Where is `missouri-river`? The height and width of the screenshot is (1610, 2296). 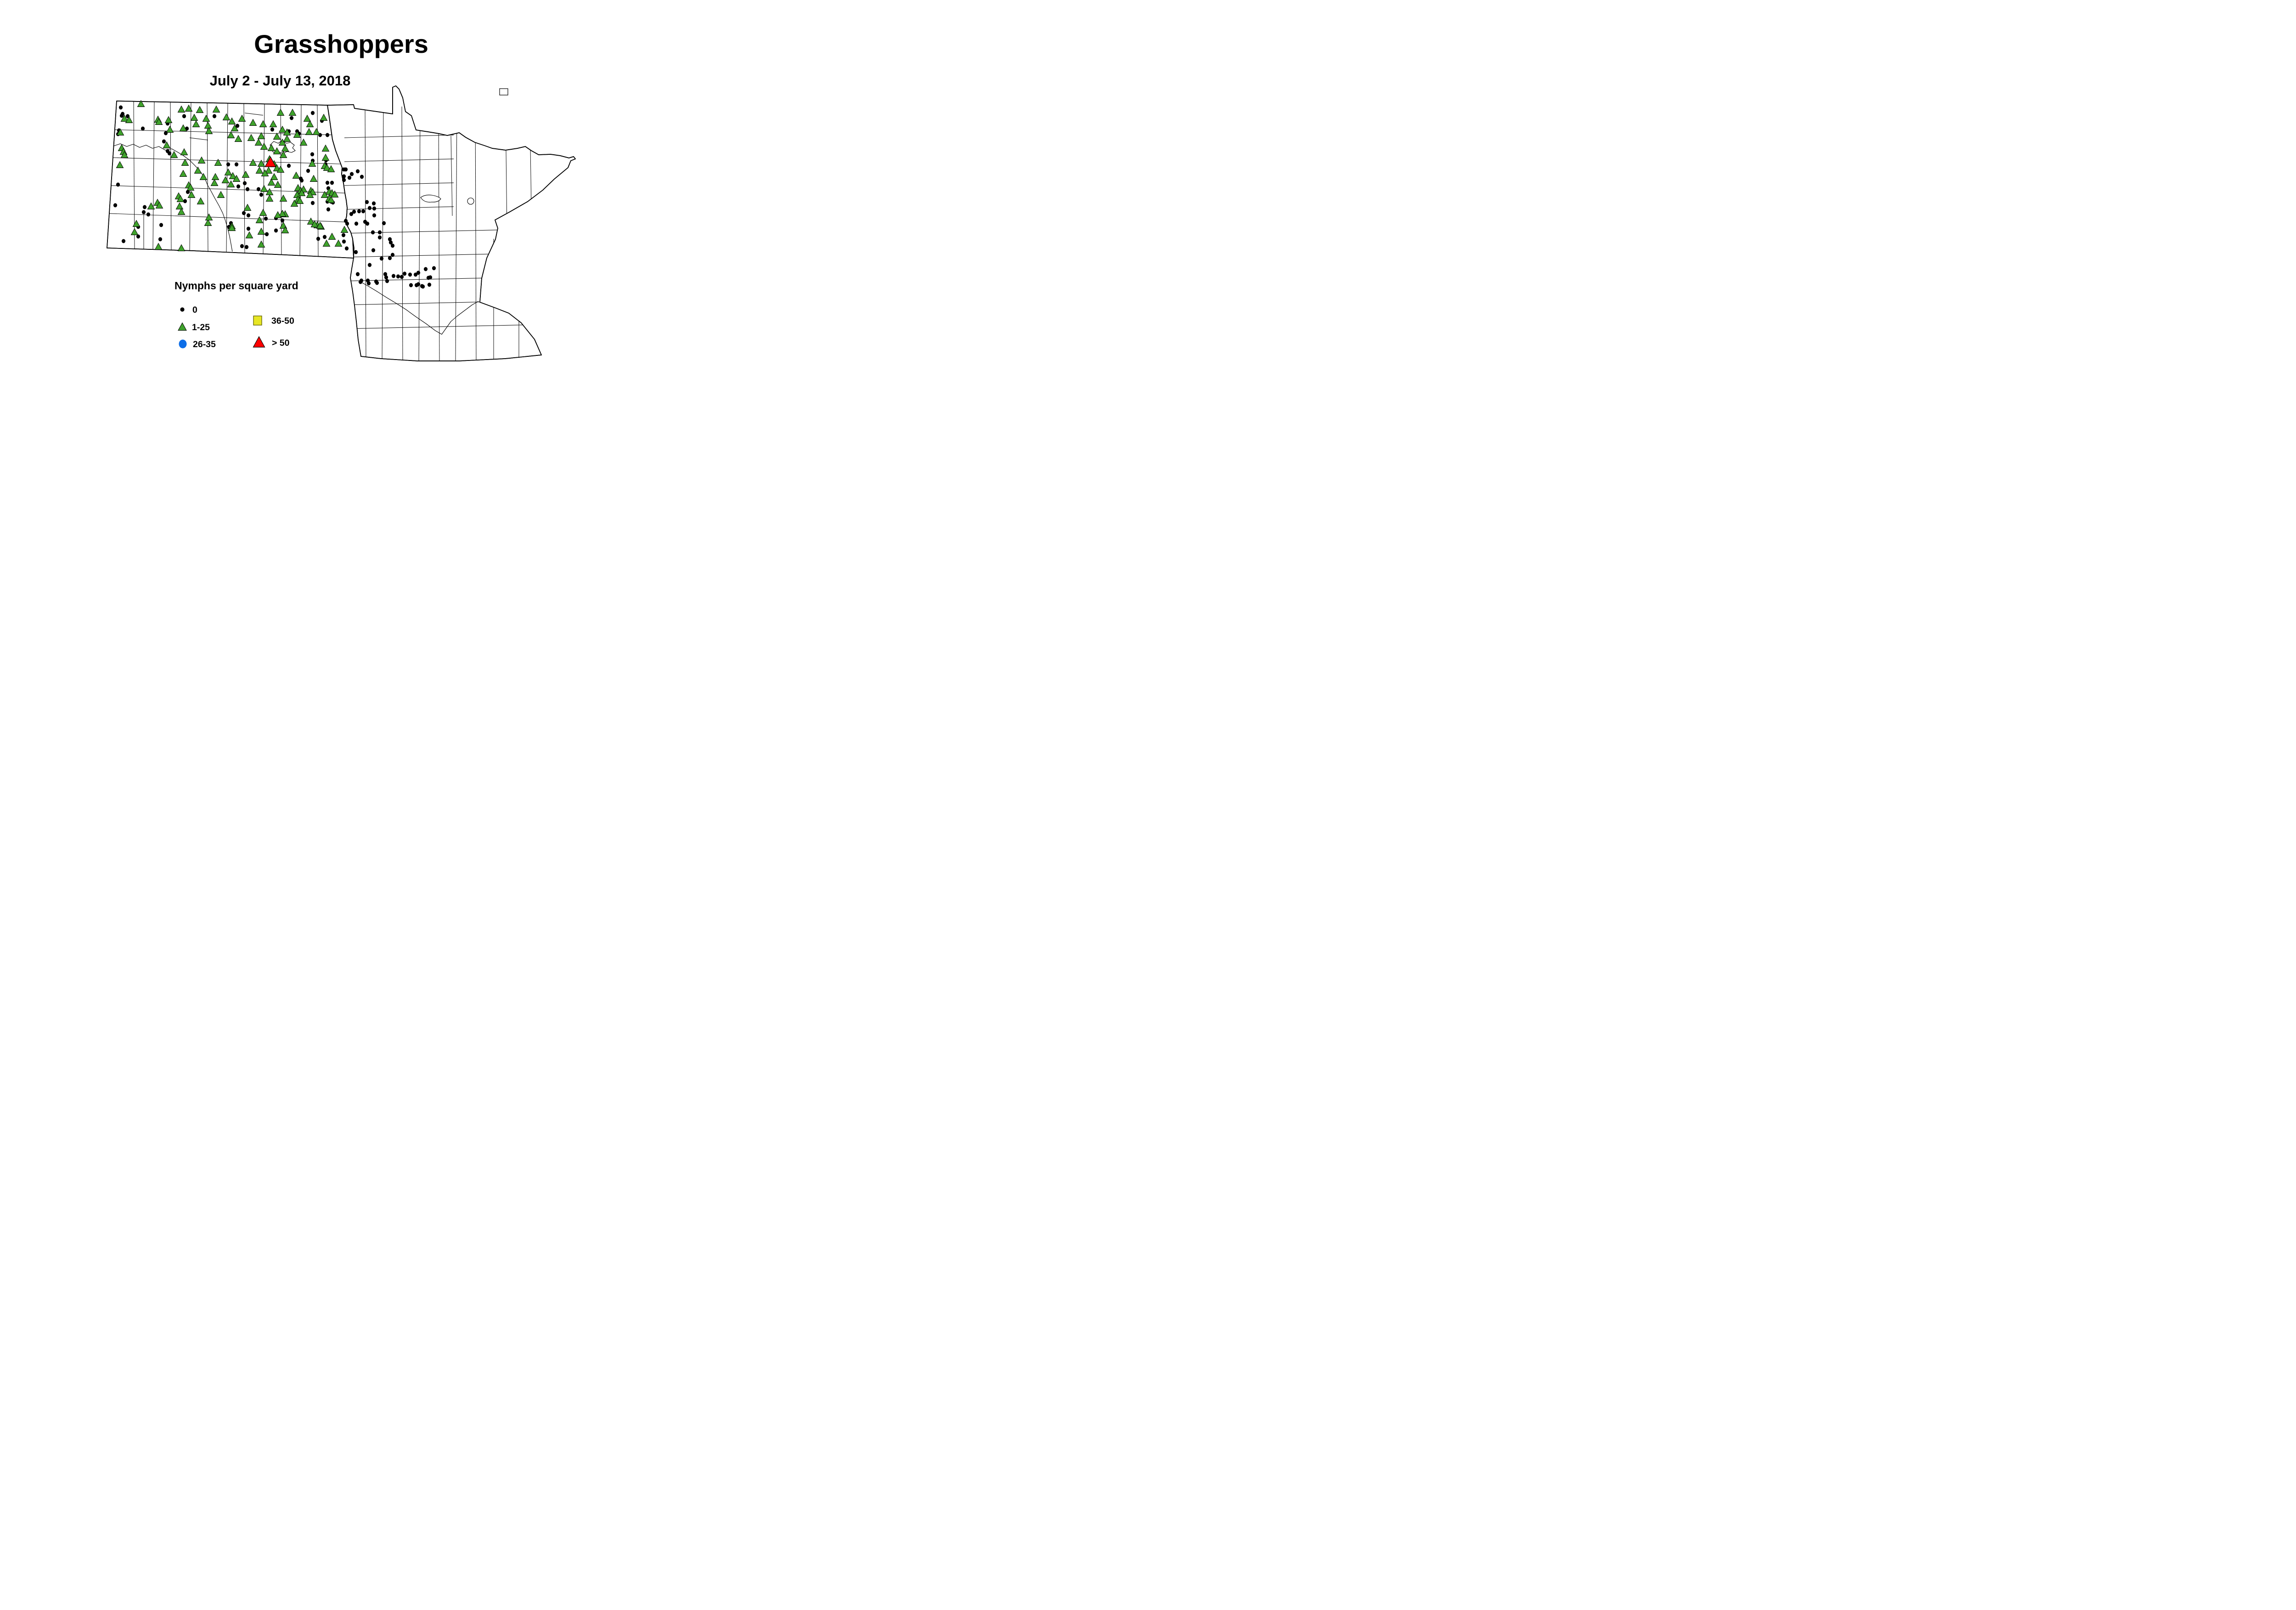 missouri-river is located at coordinates (173, 197).